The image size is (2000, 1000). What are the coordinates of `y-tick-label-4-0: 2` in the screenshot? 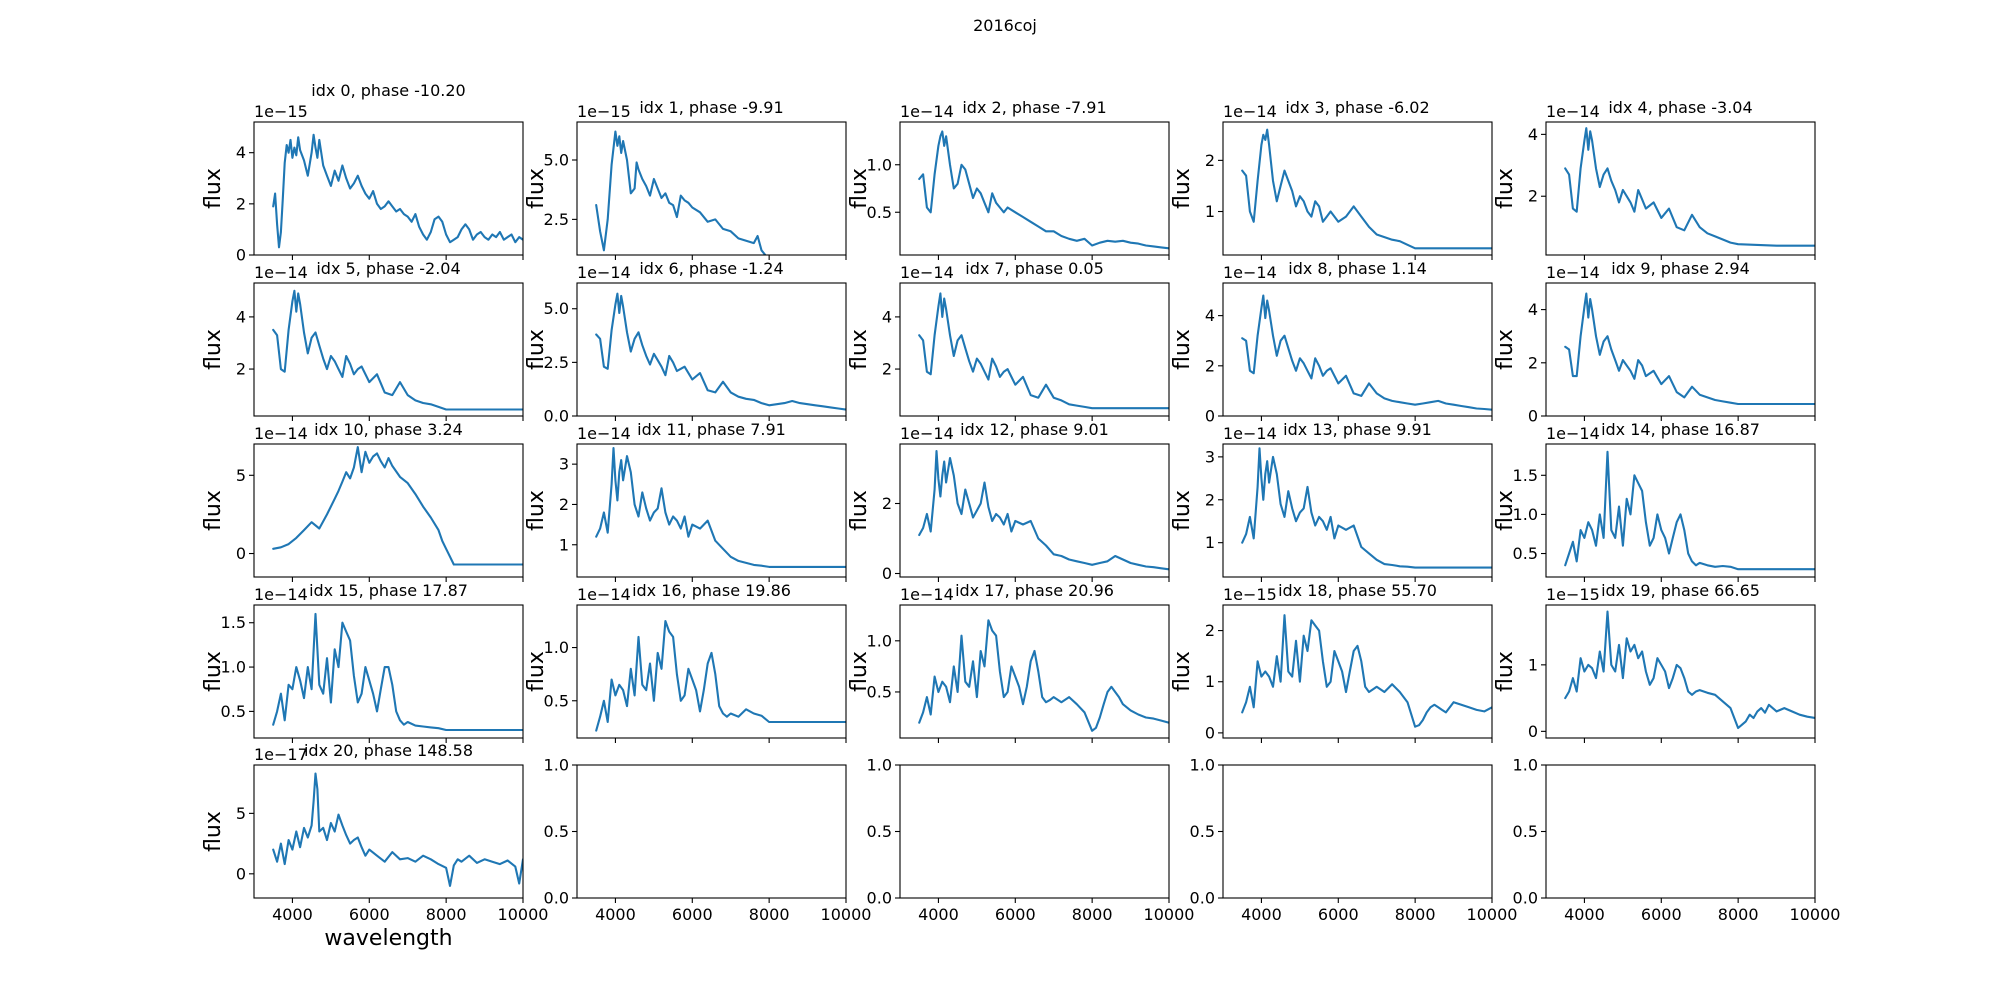 It's located at (1533, 196).